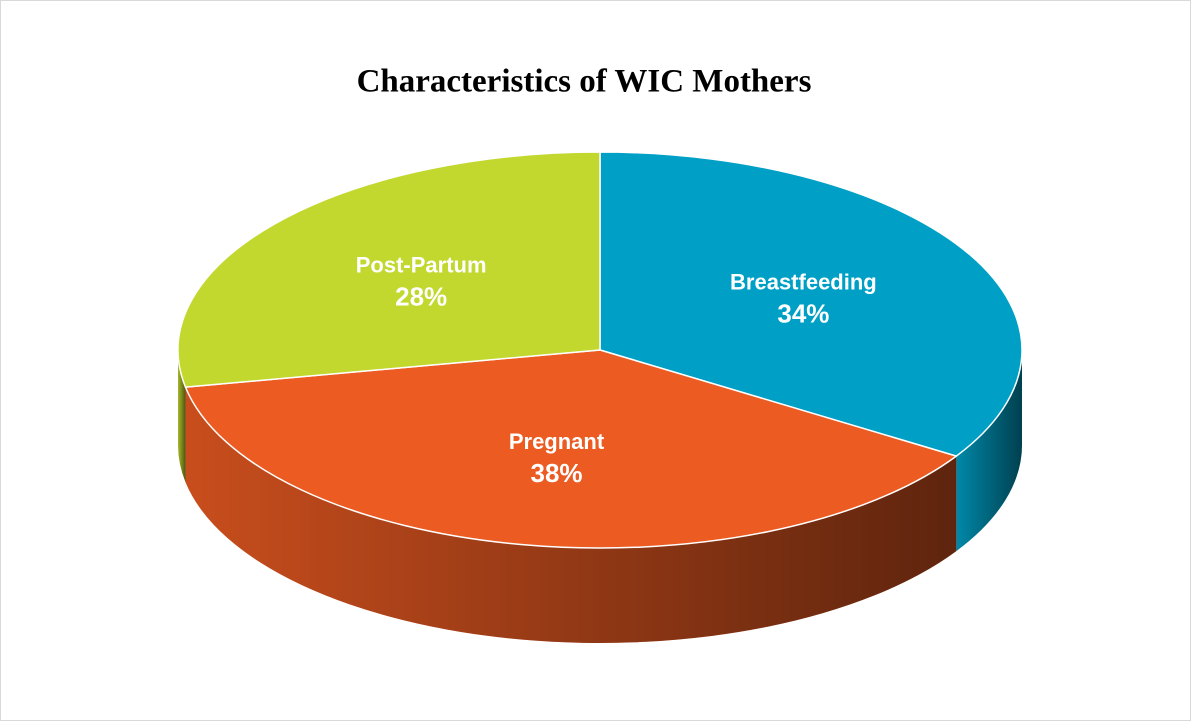  Describe the element at coordinates (803, 281) in the screenshot. I see `slice-label: Breastfeeding` at that location.